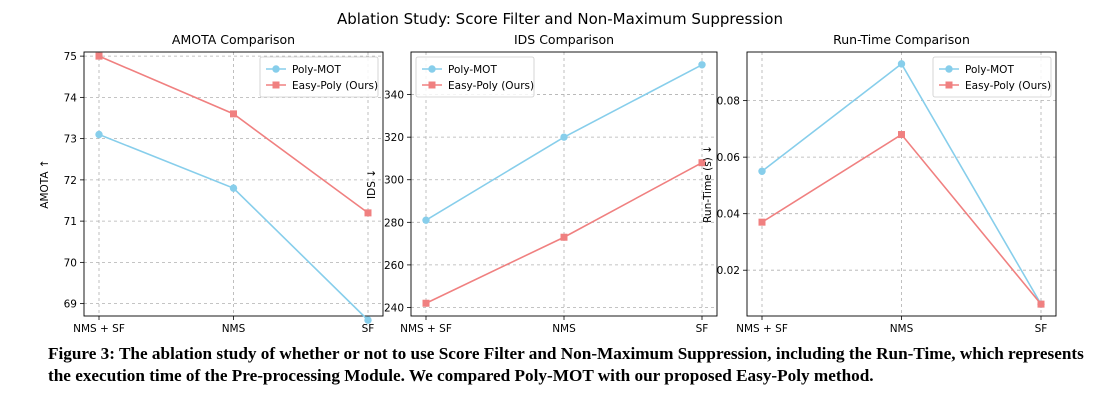 This screenshot has width=1116, height=413. Describe the element at coordinates (70, 222) in the screenshot. I see `y-tick-label: 71` at that location.